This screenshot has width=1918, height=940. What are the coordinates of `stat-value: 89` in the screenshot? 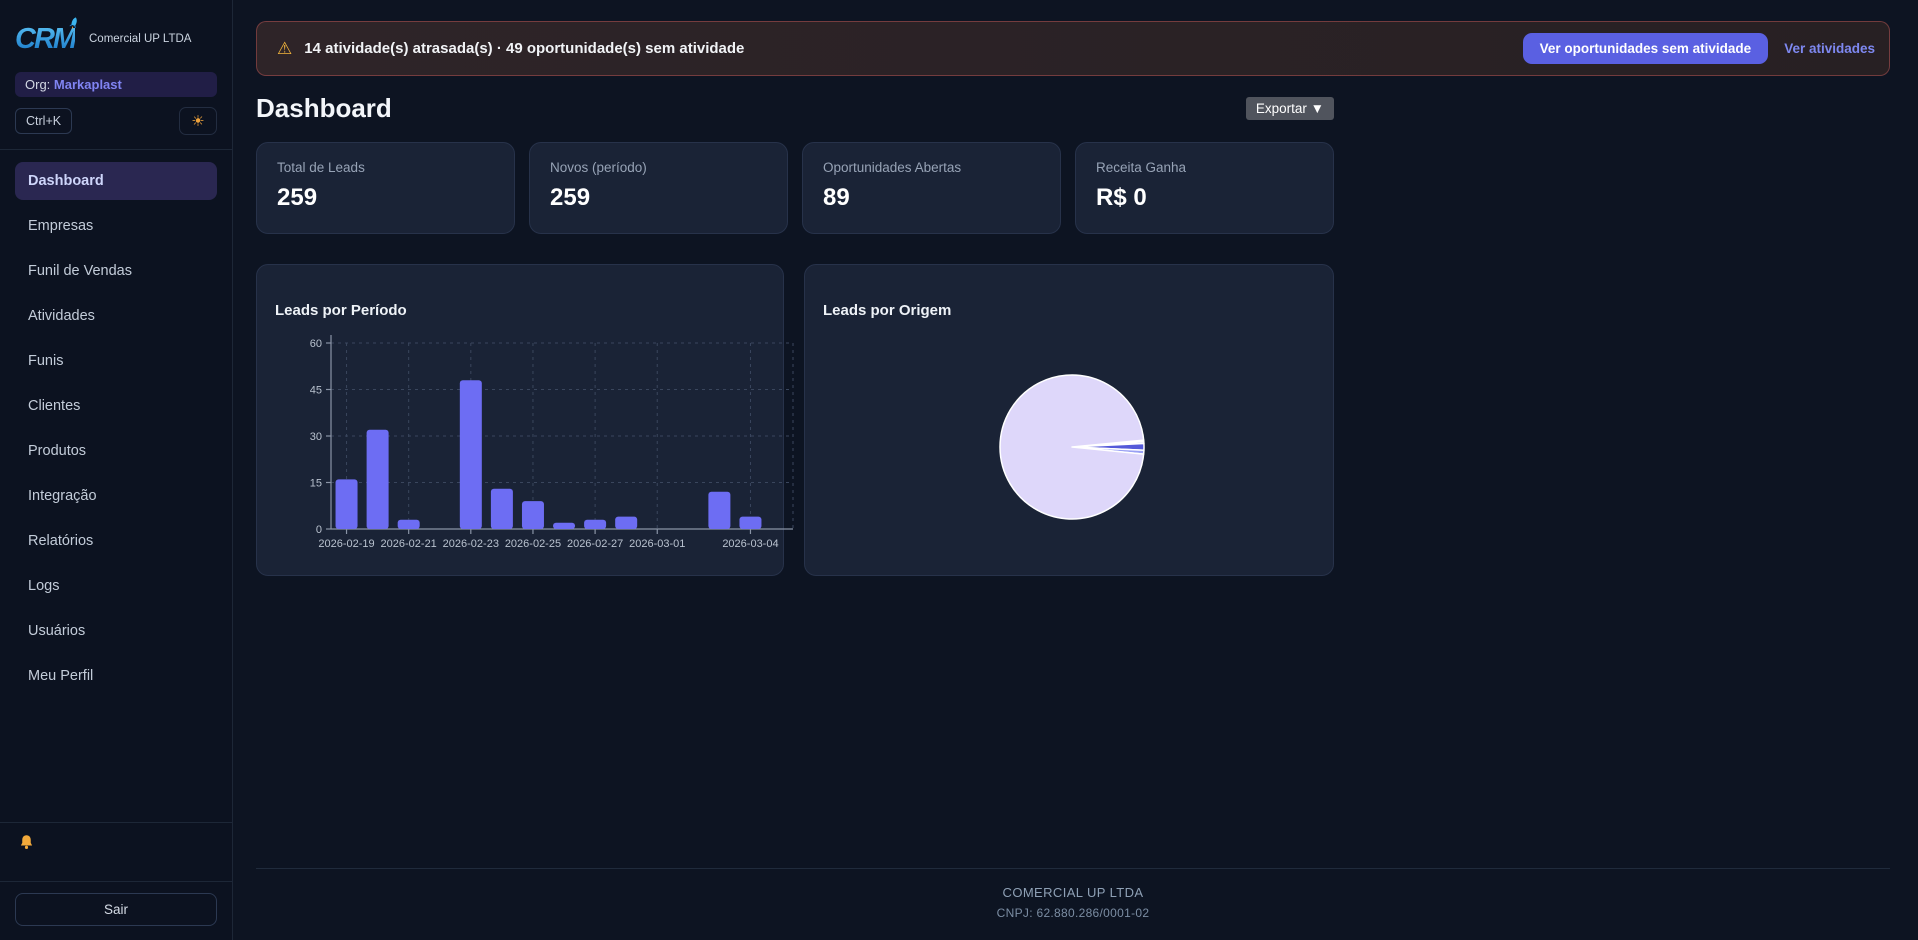 It's located at (836, 197).